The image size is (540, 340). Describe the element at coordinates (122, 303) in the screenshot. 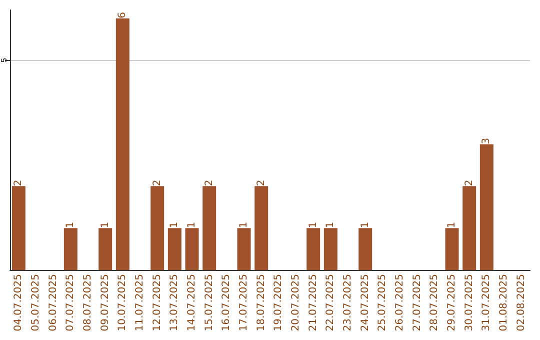

I see `x-tick-label: 10.07.2025` at that location.